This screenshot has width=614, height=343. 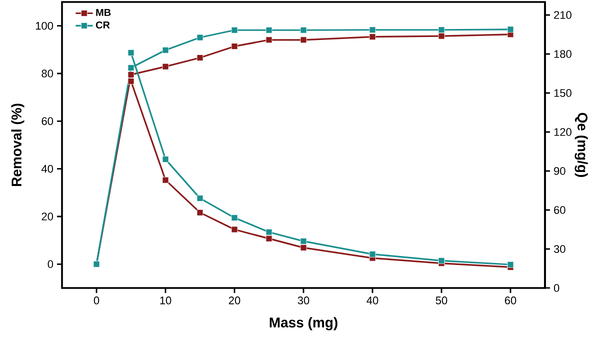 What do you see at coordinates (97, 300) in the screenshot?
I see `x-tick-label: 0` at bounding box center [97, 300].